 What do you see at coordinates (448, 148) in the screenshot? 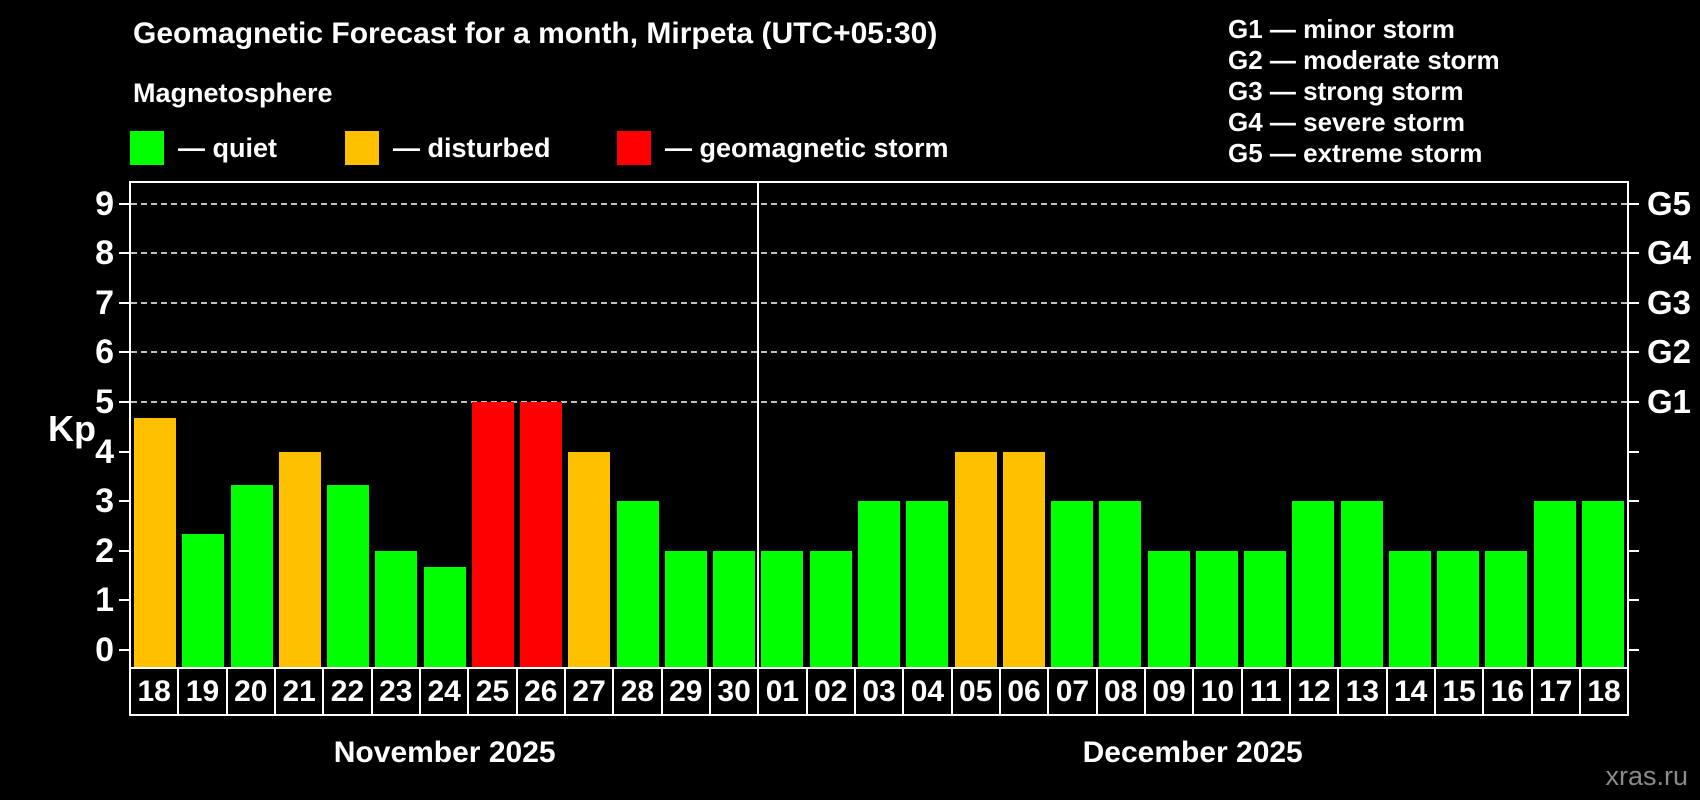
I see `legend-item-disturbed: — disturbed` at bounding box center [448, 148].